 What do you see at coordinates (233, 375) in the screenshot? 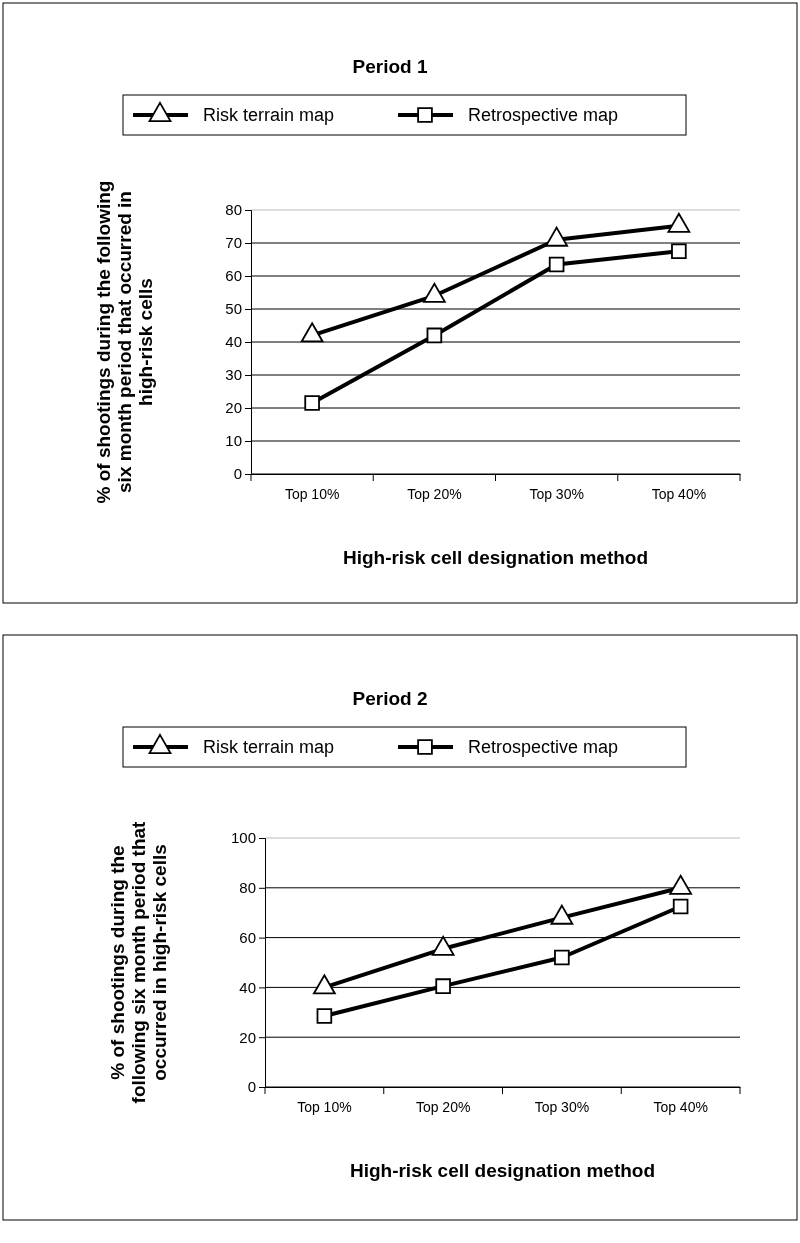
I see `y-tick-label: 30` at bounding box center [233, 375].